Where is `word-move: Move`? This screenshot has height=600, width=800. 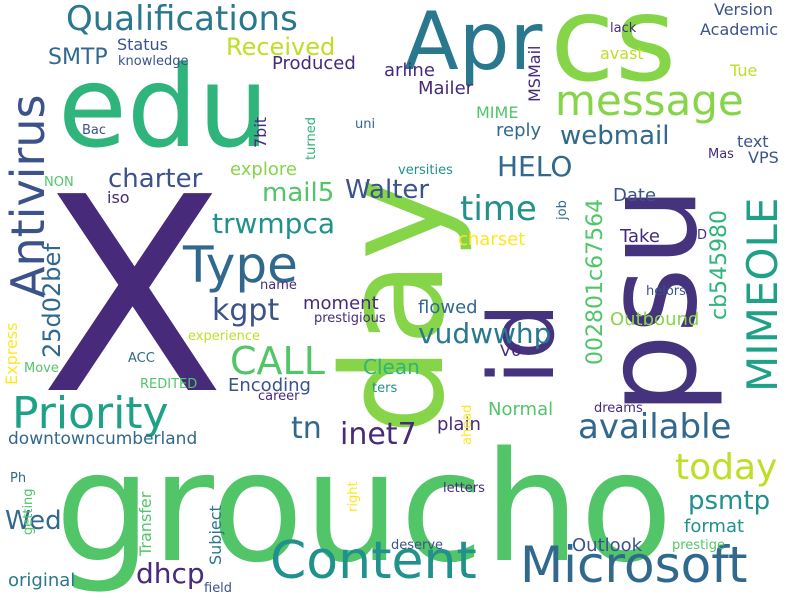
word-move: Move is located at coordinates (41, 368).